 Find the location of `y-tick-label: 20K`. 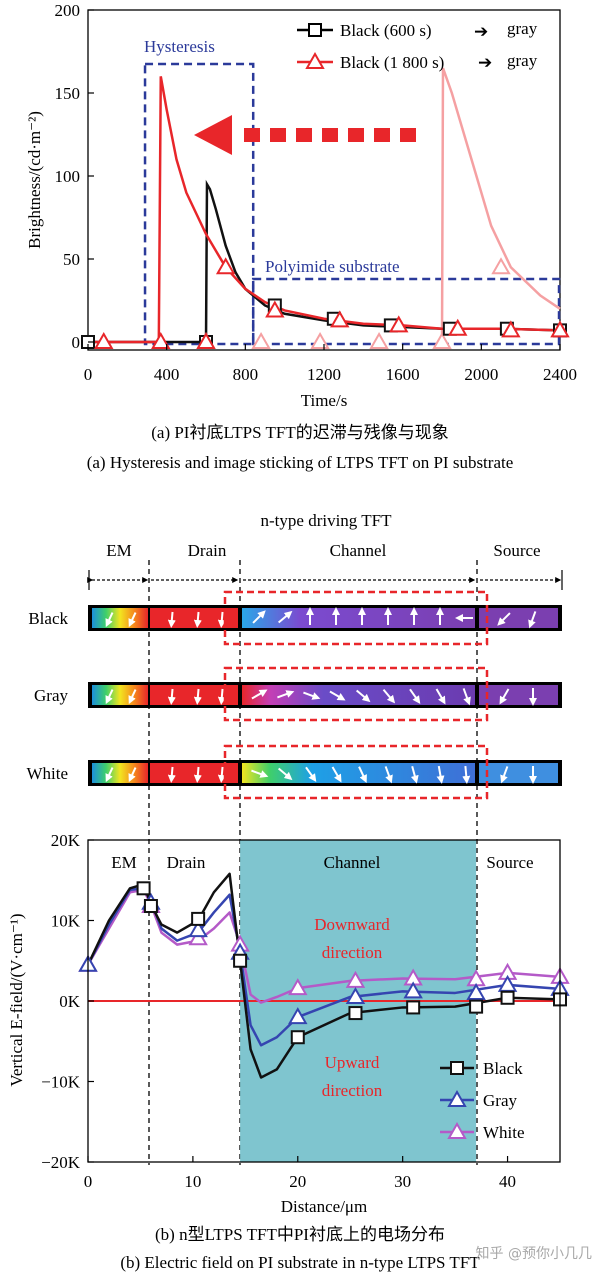

y-tick-label: 20K is located at coordinates (66, 840).